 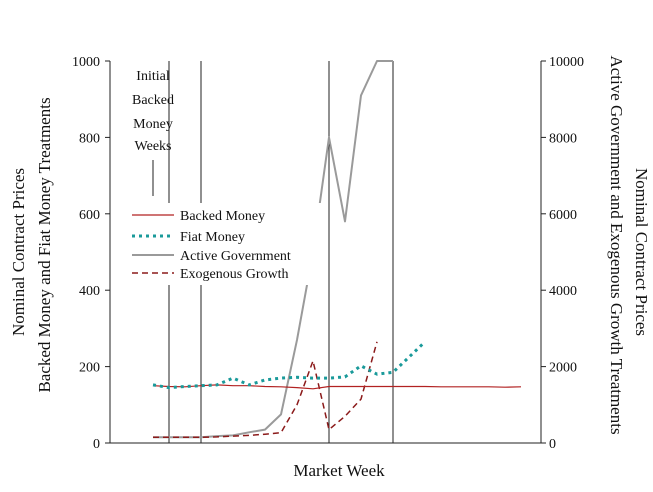 I want to click on right-tick-label: 6000, so click(x=563, y=215).